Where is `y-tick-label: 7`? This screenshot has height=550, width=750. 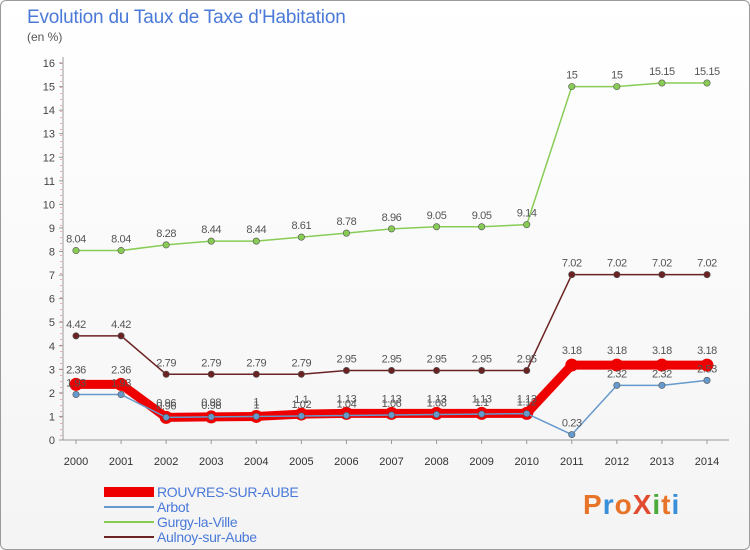
y-tick-label: 7 is located at coordinates (52, 276).